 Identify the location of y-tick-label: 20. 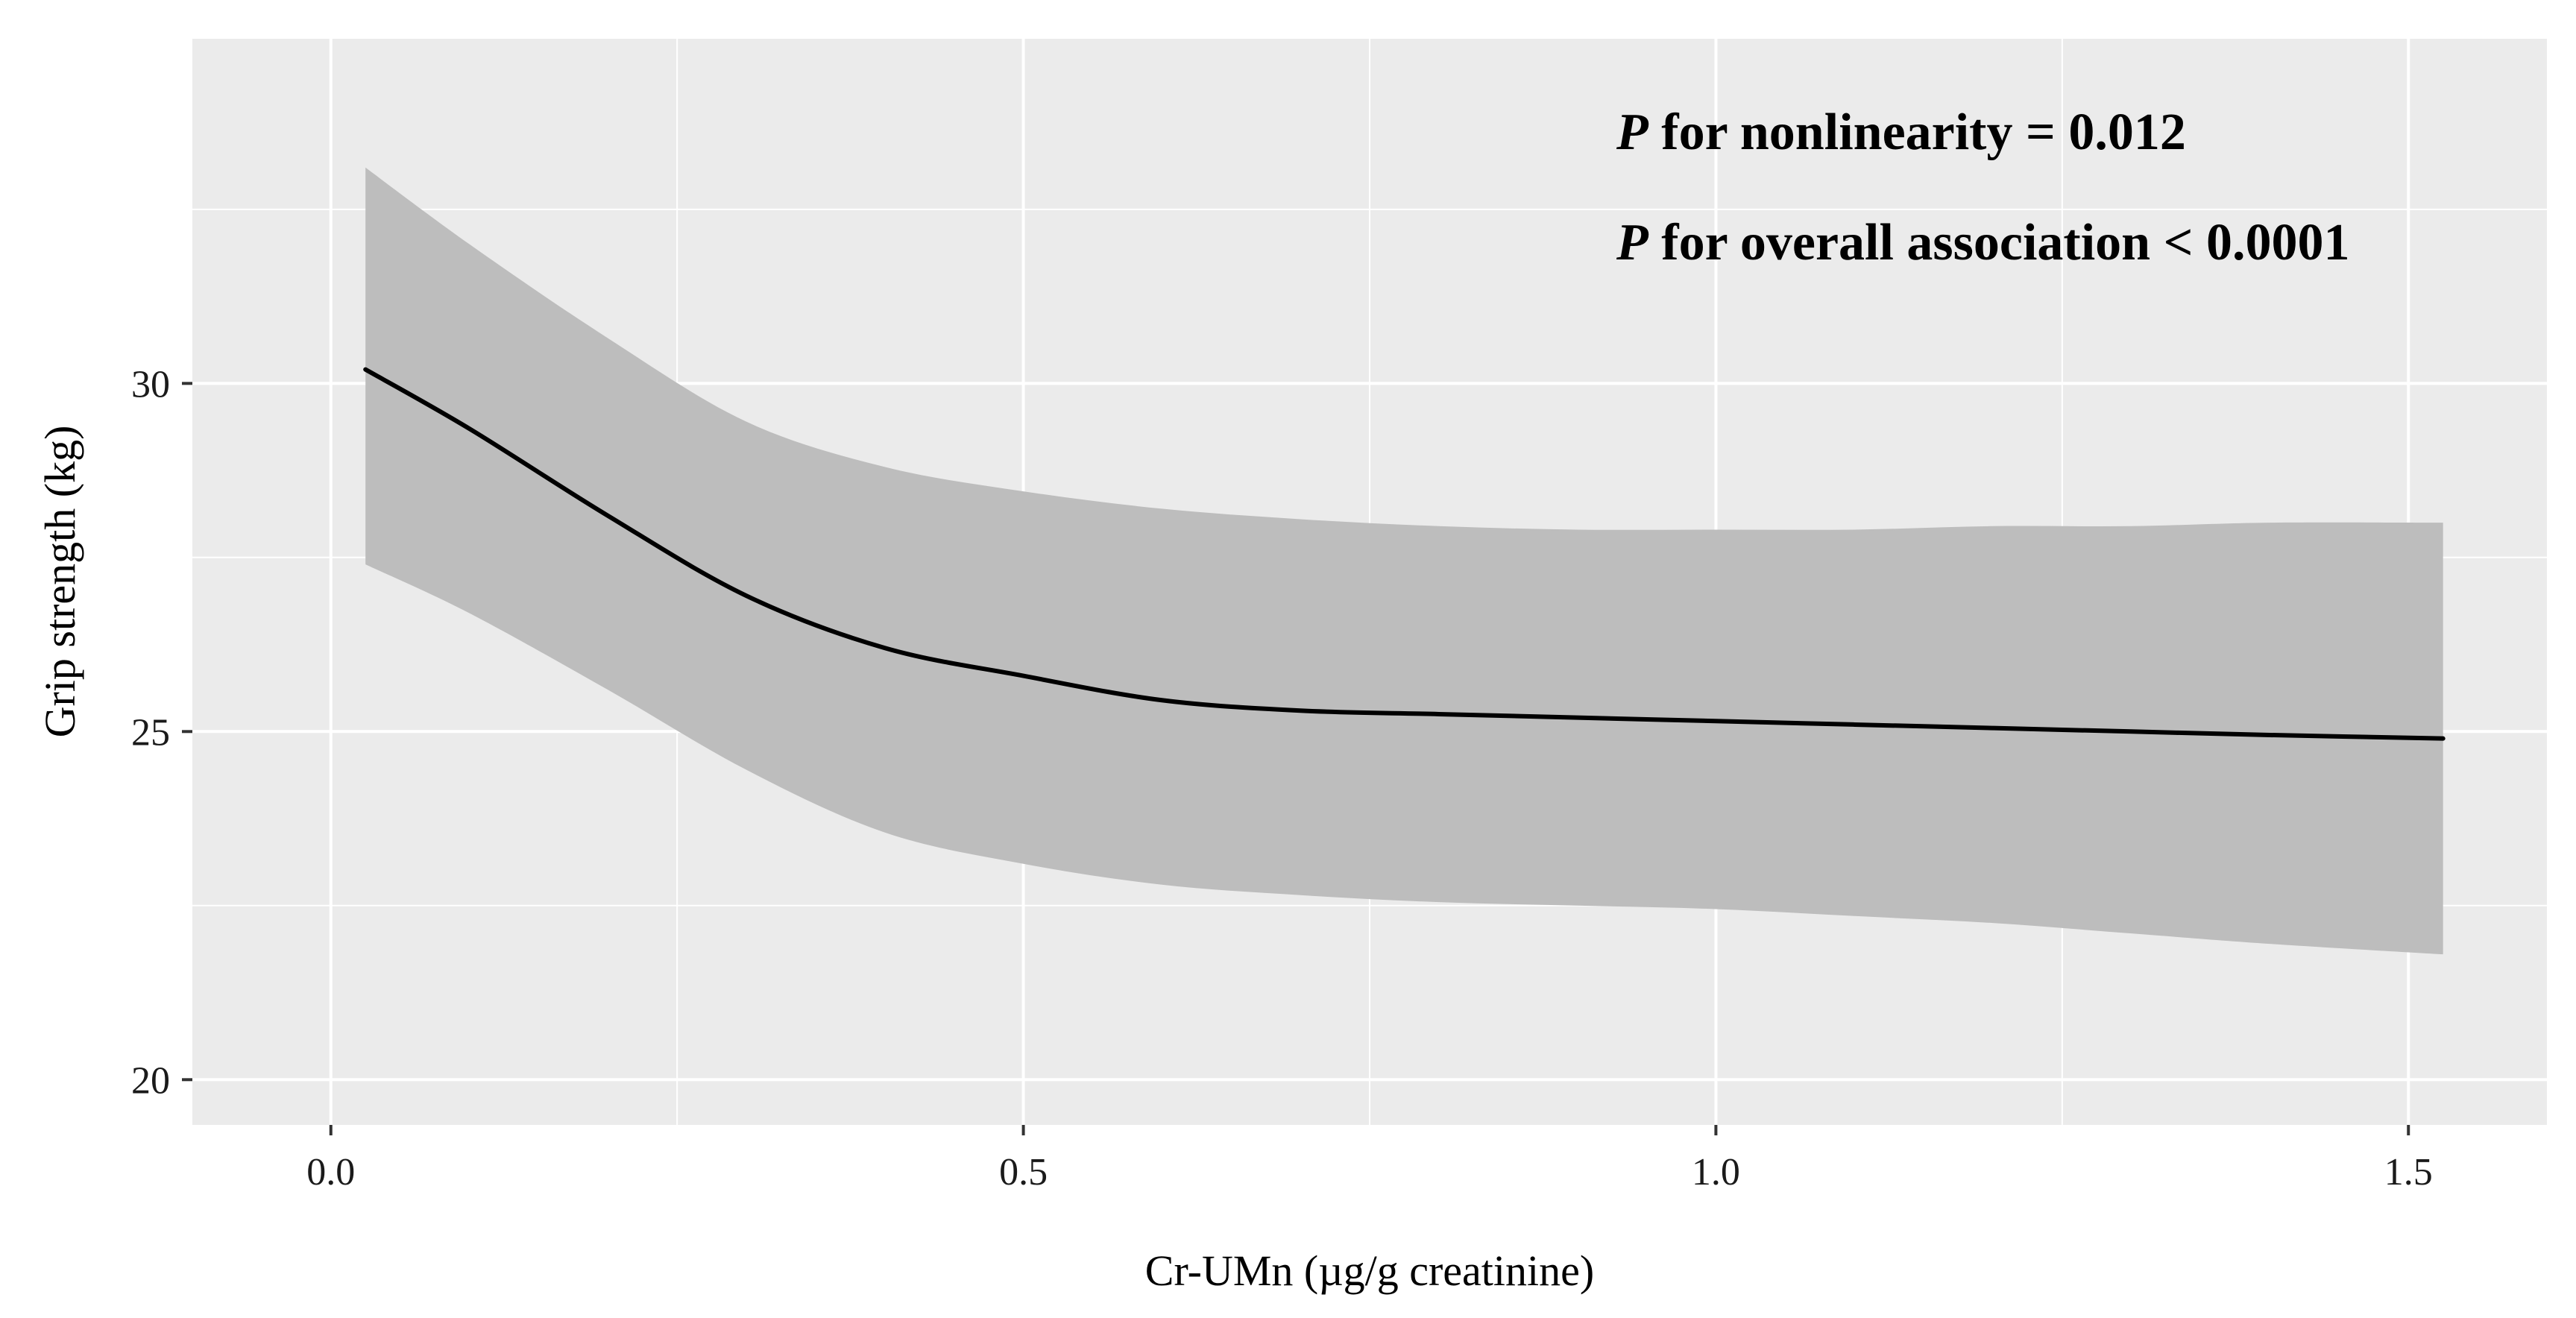
(150, 1080).